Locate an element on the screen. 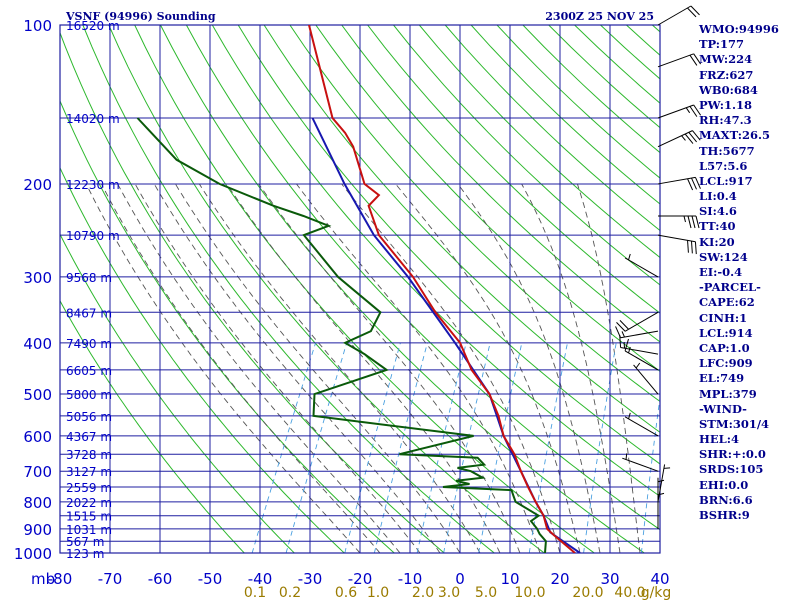  temperature-tick-label: -80 is located at coordinates (60, 579).